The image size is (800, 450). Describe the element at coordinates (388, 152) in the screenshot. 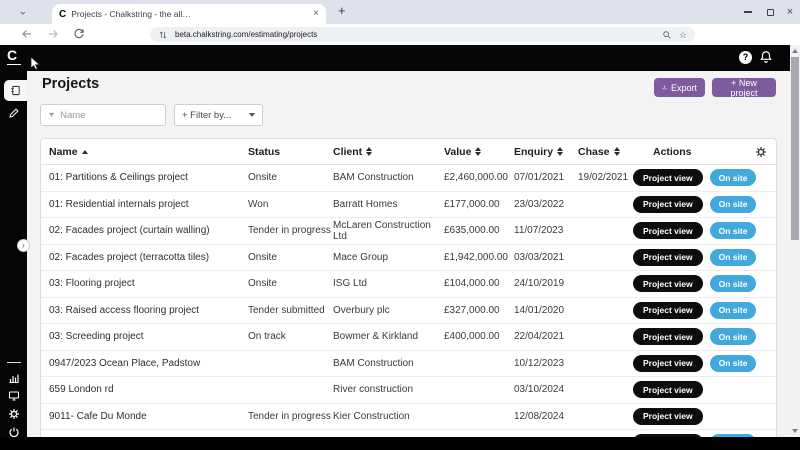

I see `col-header-client: Client` at that location.